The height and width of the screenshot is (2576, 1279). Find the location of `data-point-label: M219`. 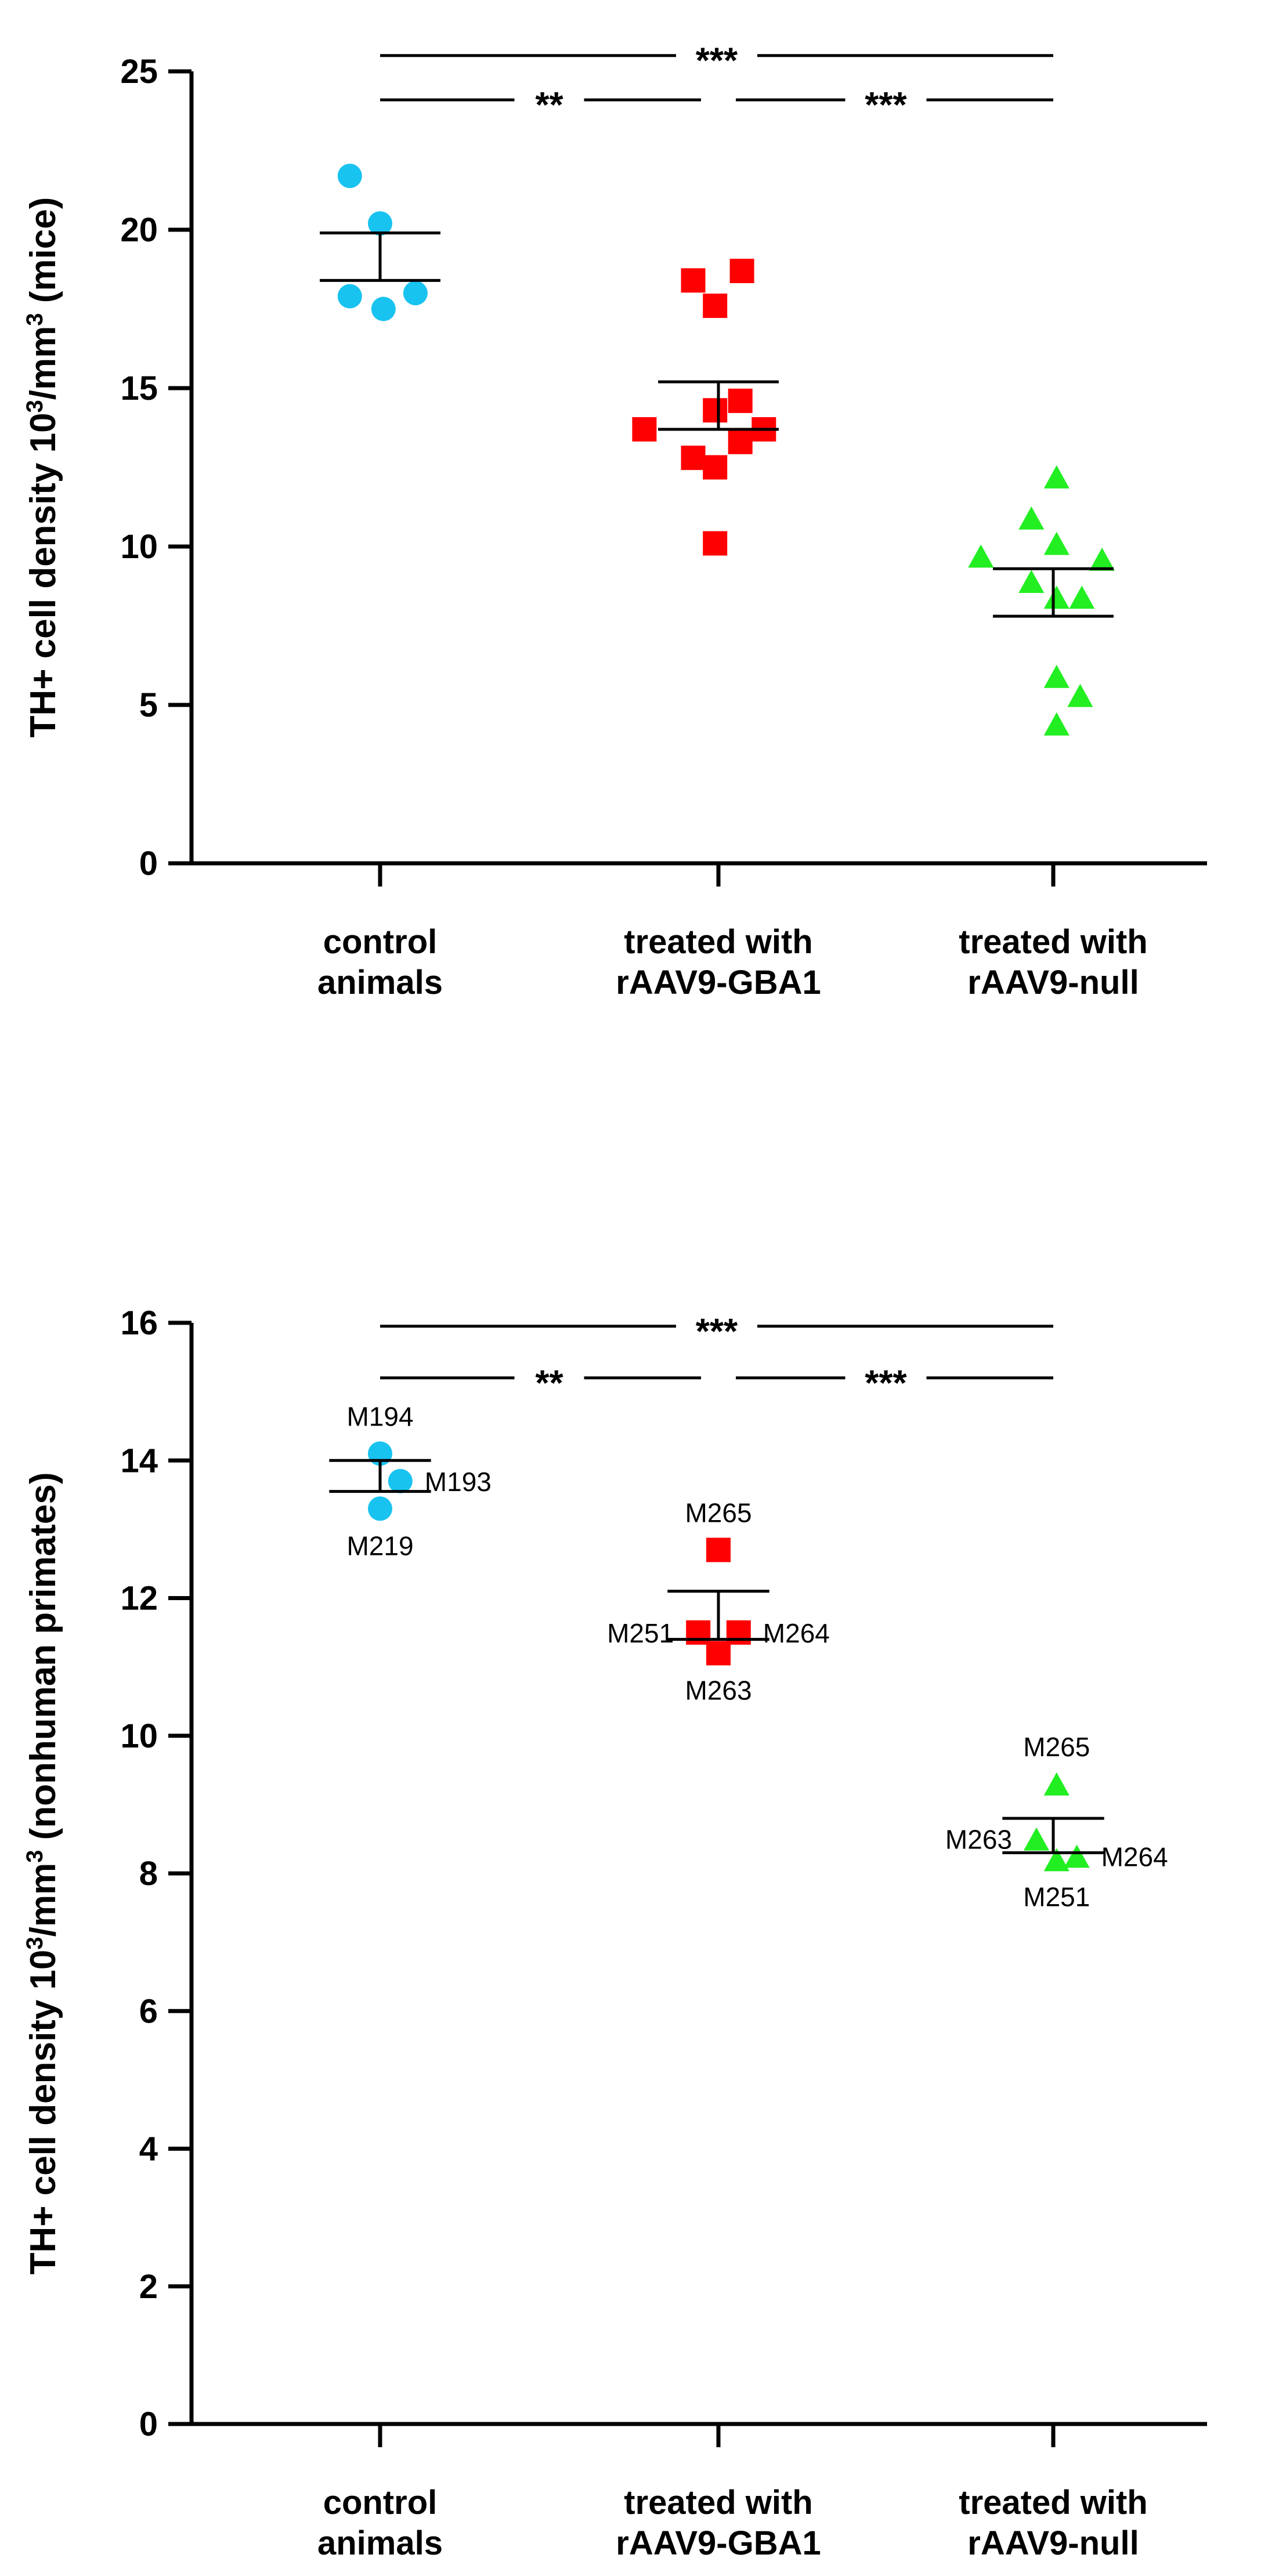

data-point-label: M219 is located at coordinates (379, 1546).